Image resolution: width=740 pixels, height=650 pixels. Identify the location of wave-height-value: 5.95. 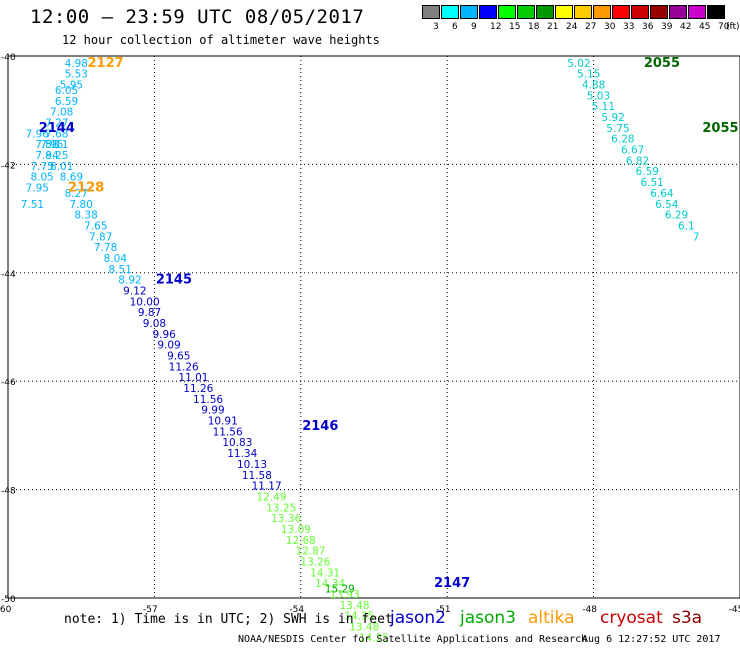
(71, 86).